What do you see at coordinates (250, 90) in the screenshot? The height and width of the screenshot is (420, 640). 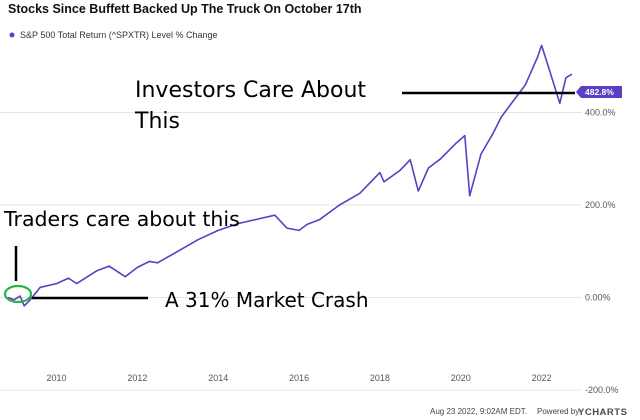 I see `annotation-investors-line1: Investors Care About` at bounding box center [250, 90].